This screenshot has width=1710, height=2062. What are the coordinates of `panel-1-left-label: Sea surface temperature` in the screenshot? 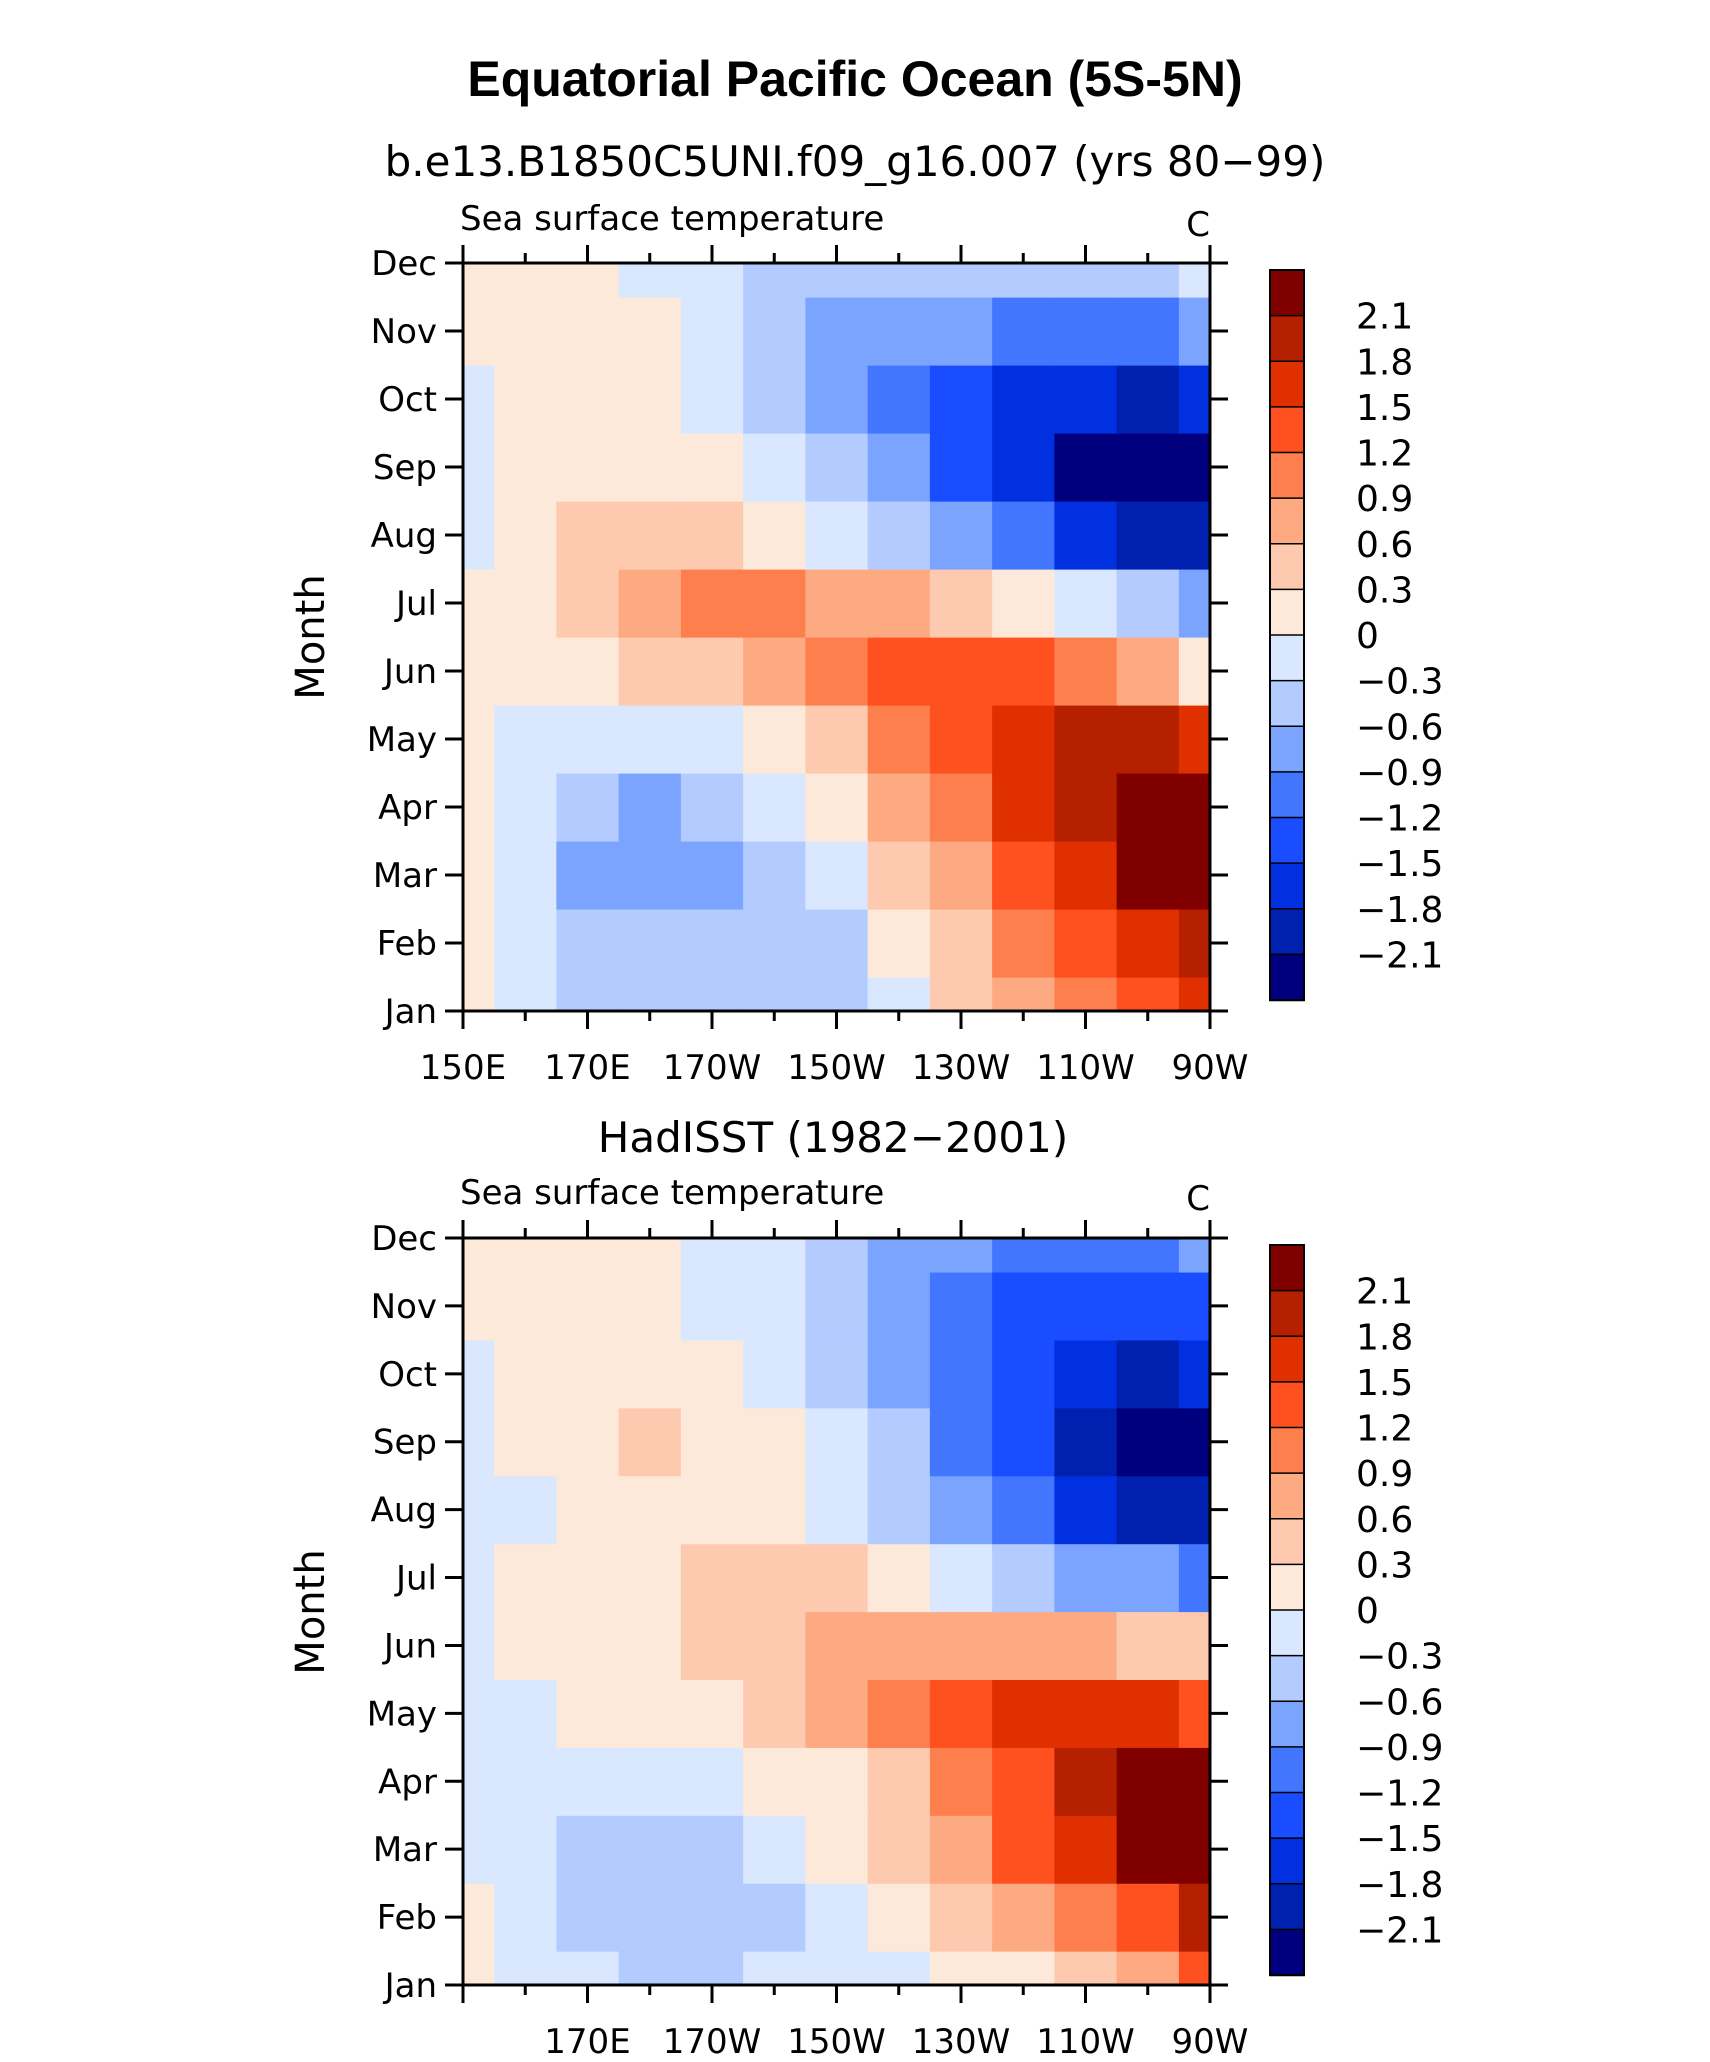 It's located at (672, 219).